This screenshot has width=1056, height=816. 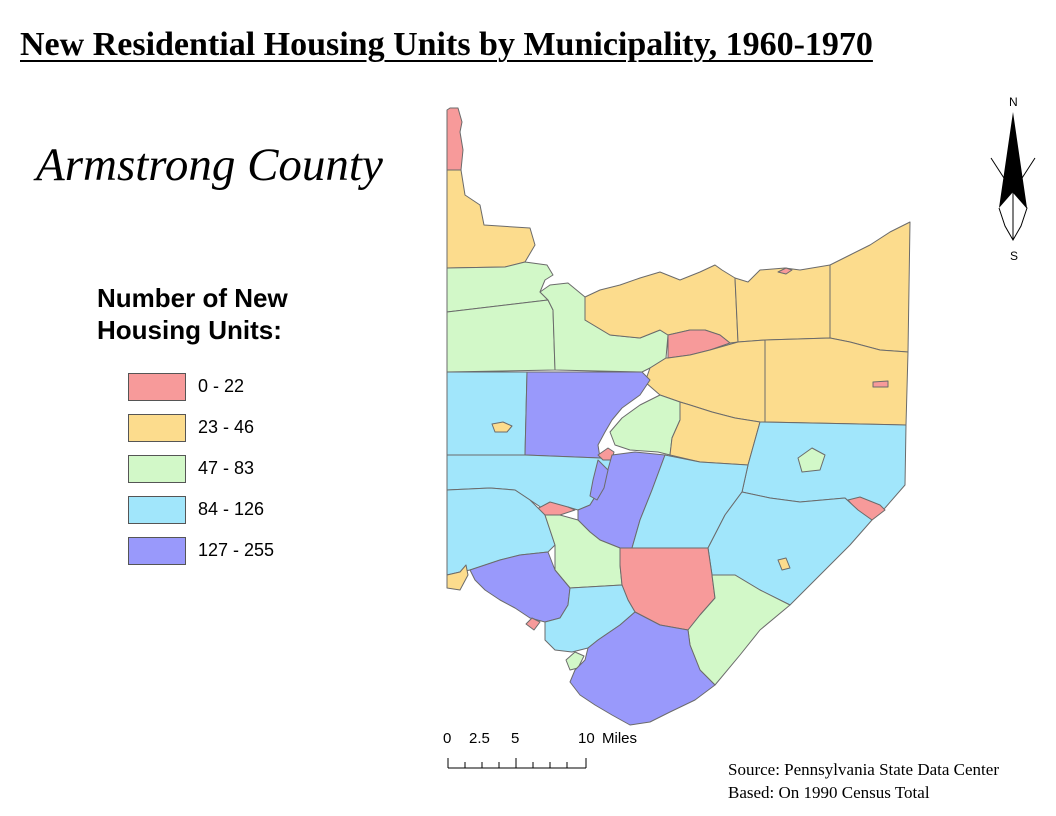 I want to click on legend-title: Number of New Housing Units:, so click(x=227, y=314).